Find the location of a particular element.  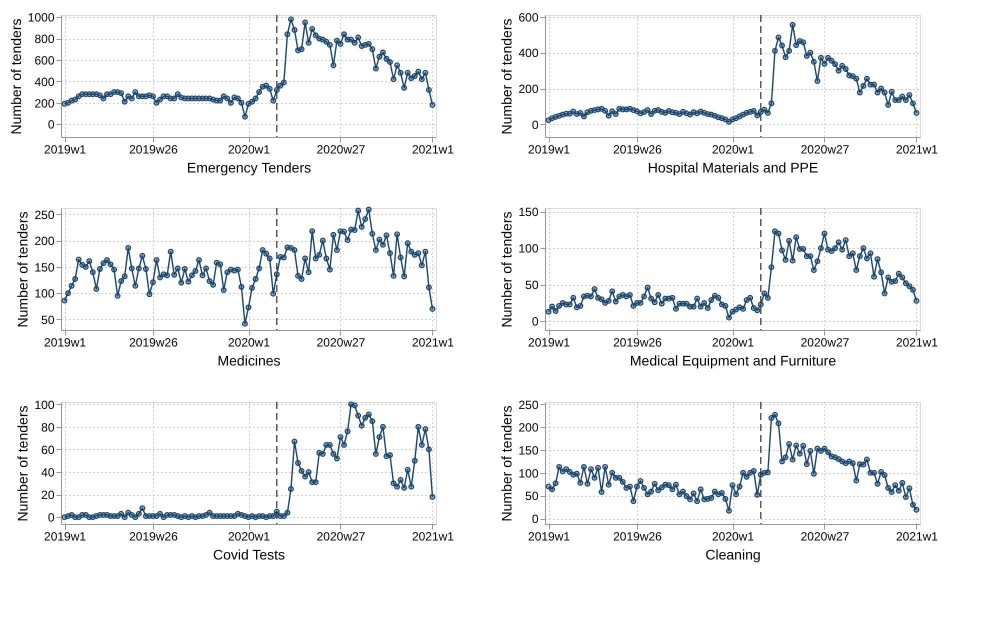

x-axis-title: Medicines is located at coordinates (249, 360).